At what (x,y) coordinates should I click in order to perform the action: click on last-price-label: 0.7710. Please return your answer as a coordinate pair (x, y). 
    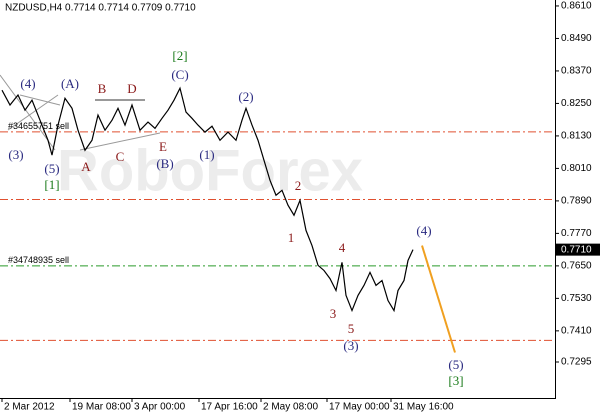
    Looking at the image, I should click on (576, 249).